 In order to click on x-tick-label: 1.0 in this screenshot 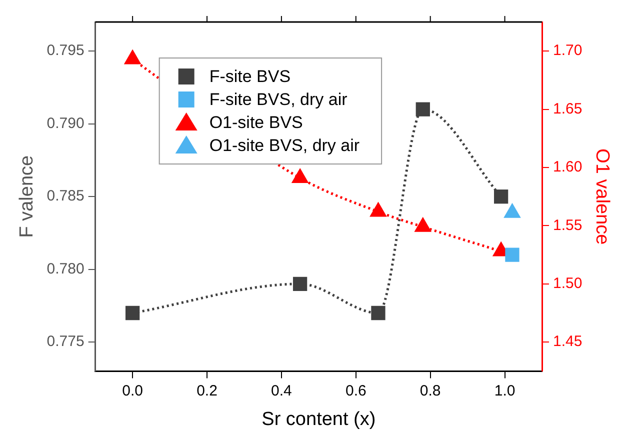, I will do `click(505, 391)`.